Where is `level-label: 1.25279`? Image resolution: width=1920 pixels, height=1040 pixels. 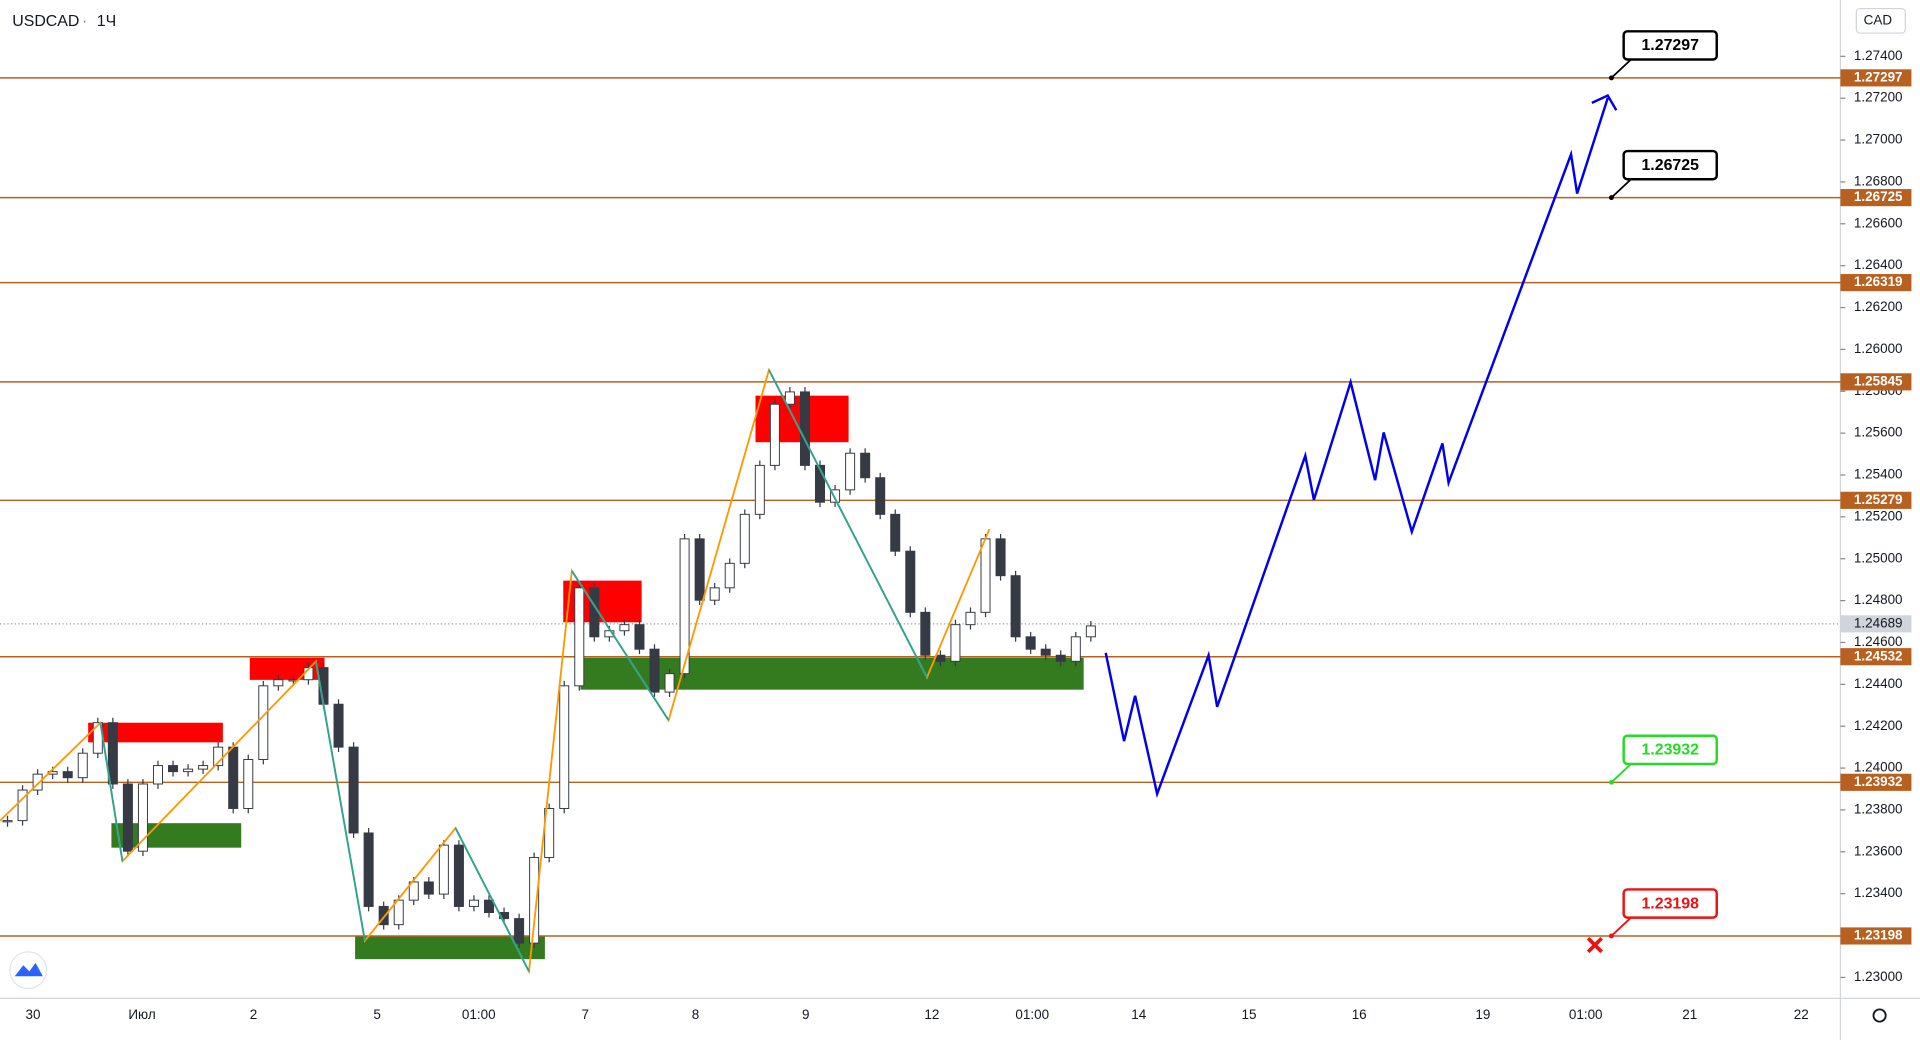 level-label: 1.25279 is located at coordinates (1878, 499).